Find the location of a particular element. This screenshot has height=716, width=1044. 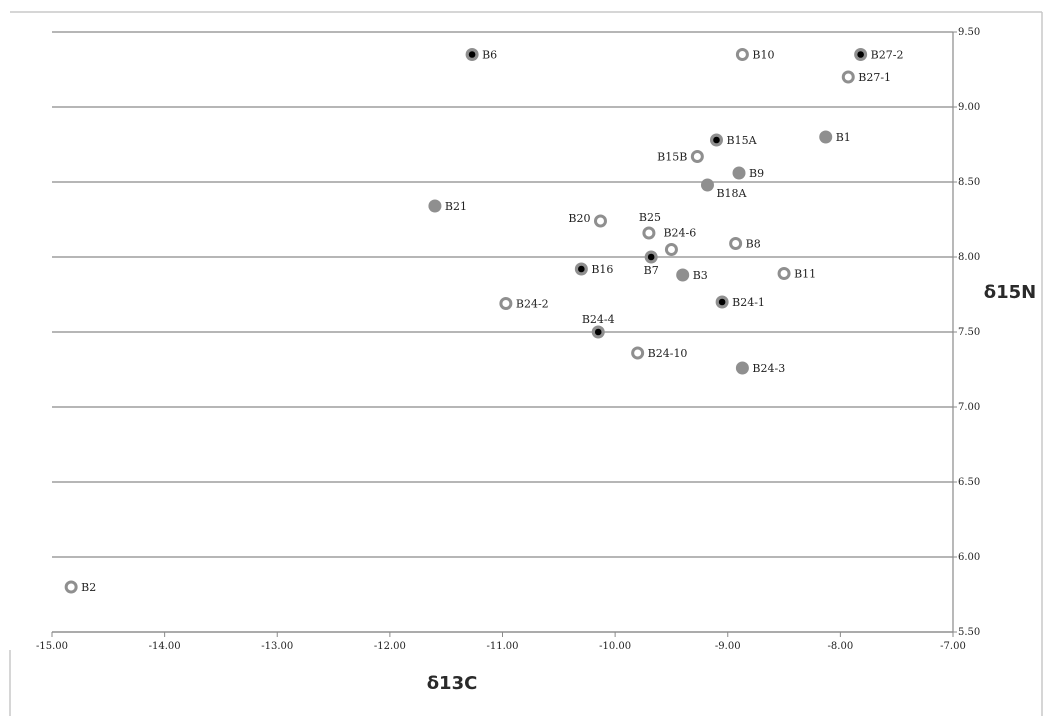

point-b20 is located at coordinates (600, 221).